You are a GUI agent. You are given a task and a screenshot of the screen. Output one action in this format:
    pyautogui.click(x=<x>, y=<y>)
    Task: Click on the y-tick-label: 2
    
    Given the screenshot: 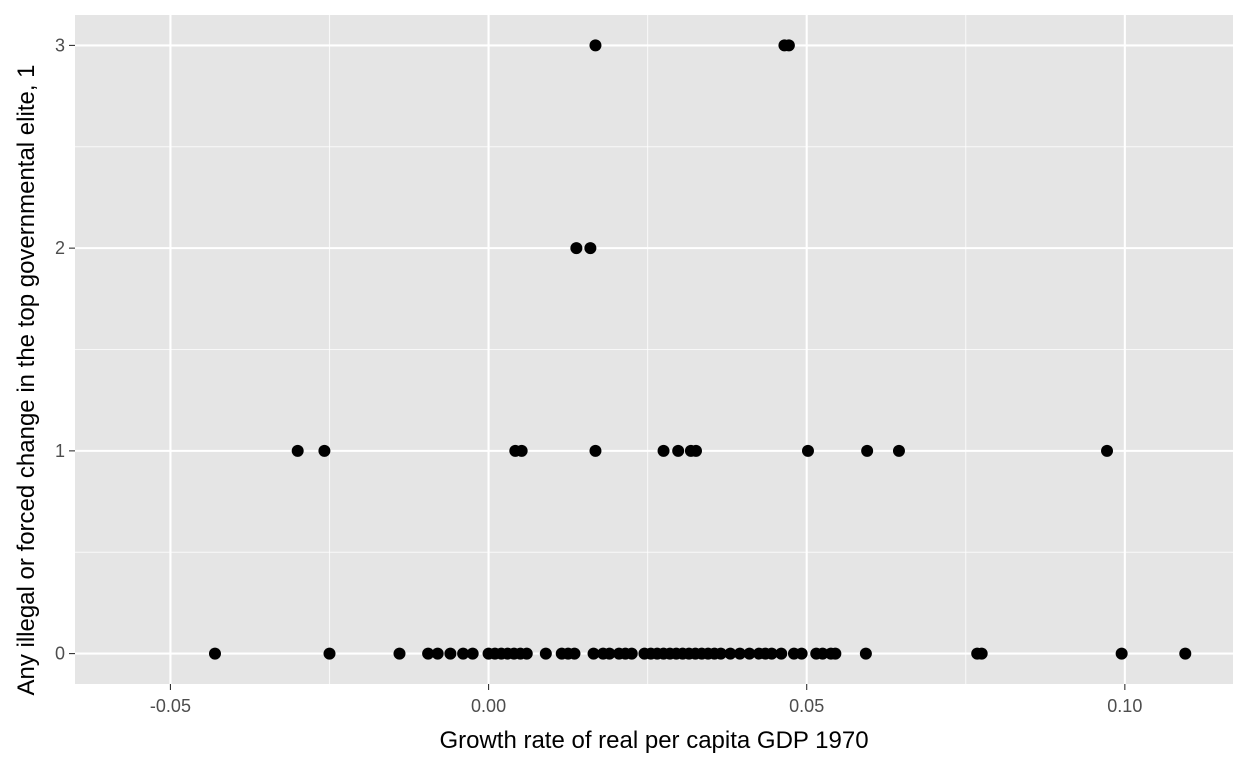 What is the action you would take?
    pyautogui.click(x=60, y=248)
    